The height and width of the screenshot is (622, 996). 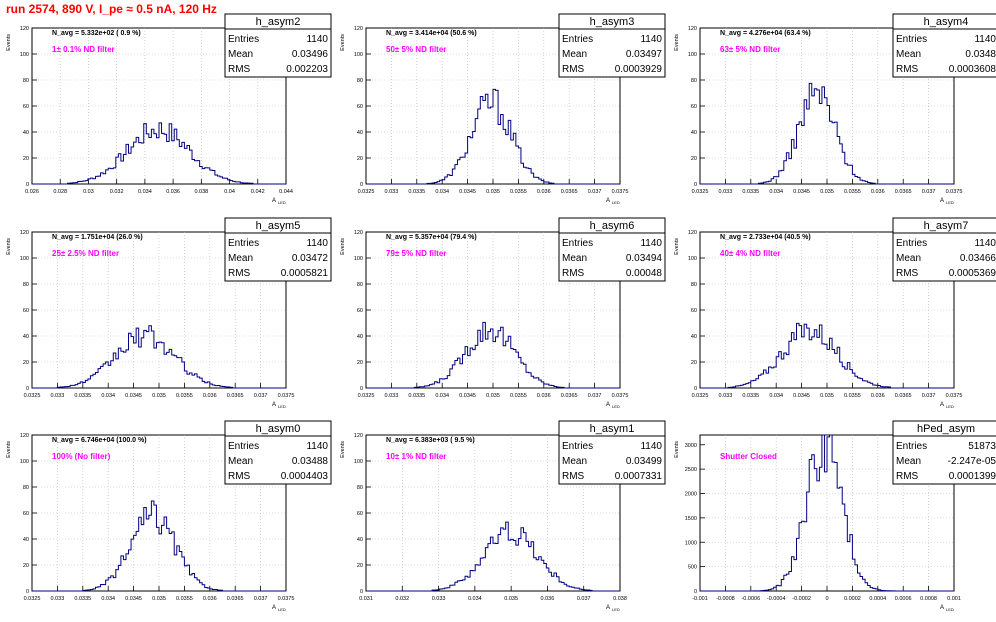 What do you see at coordinates (639, 476) in the screenshot?
I see `stat-value: 0.0007331` at bounding box center [639, 476].